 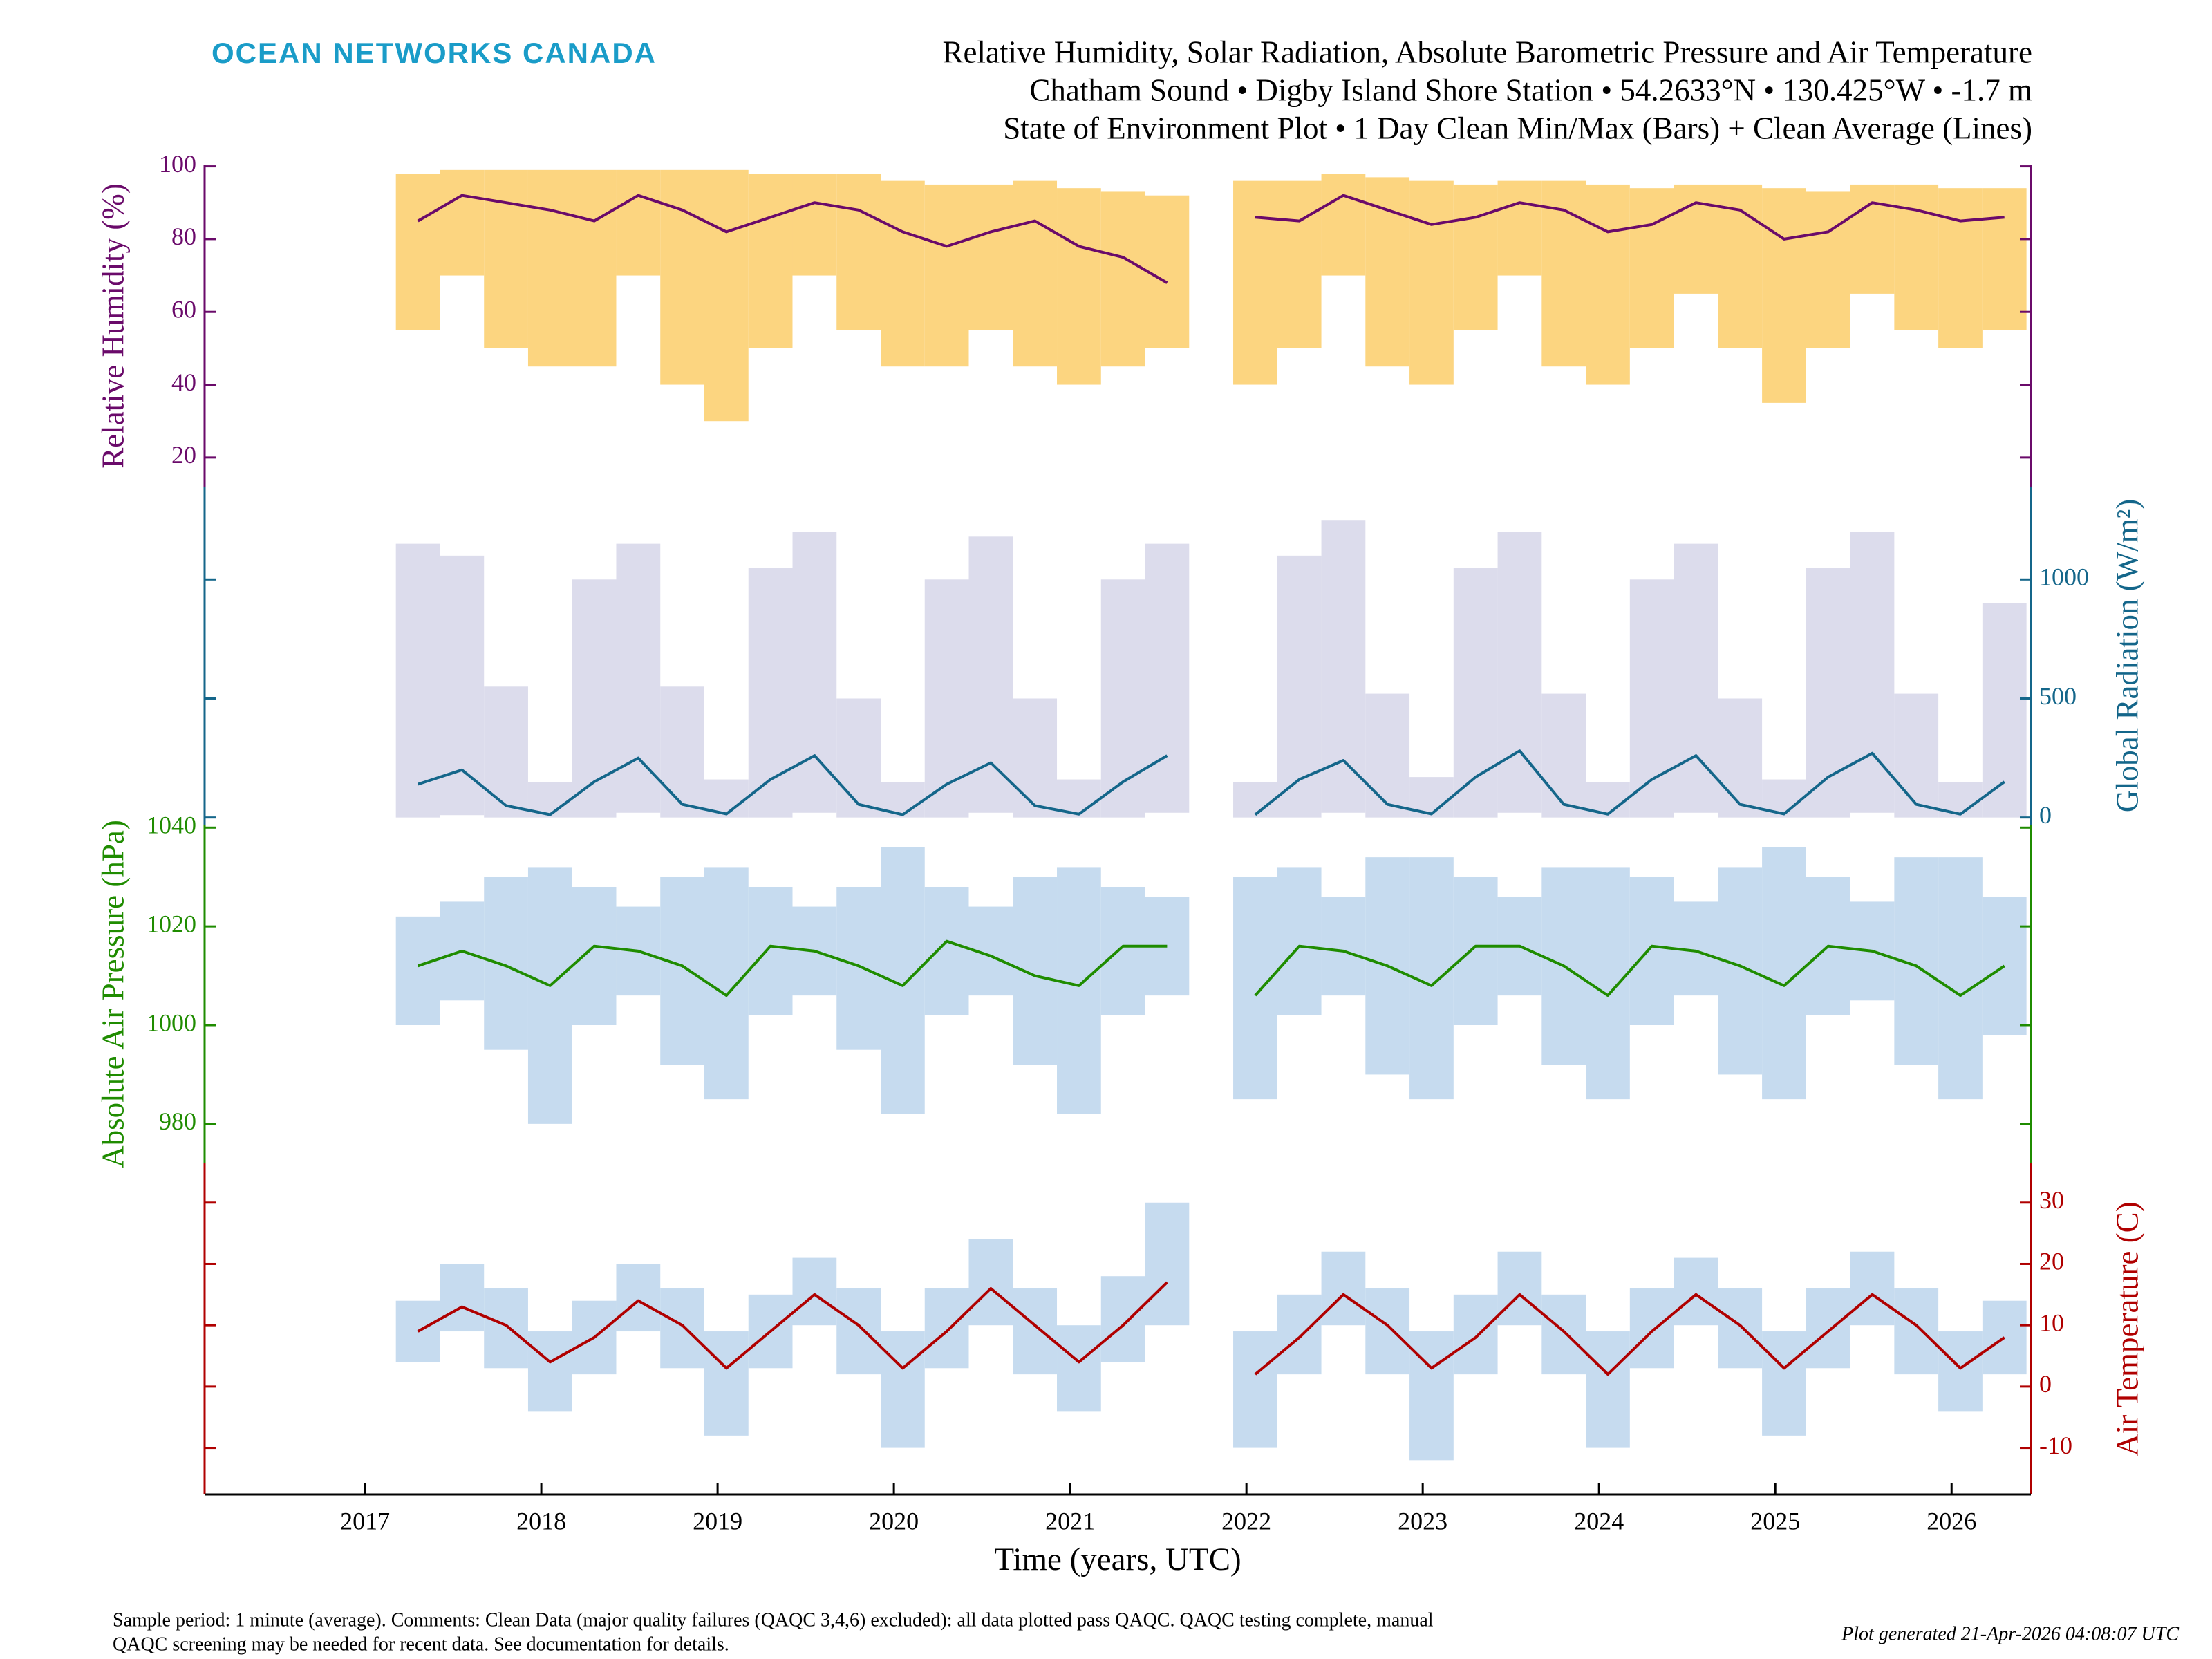 What do you see at coordinates (184, 309) in the screenshot?
I see `y-tick-label: 60` at bounding box center [184, 309].